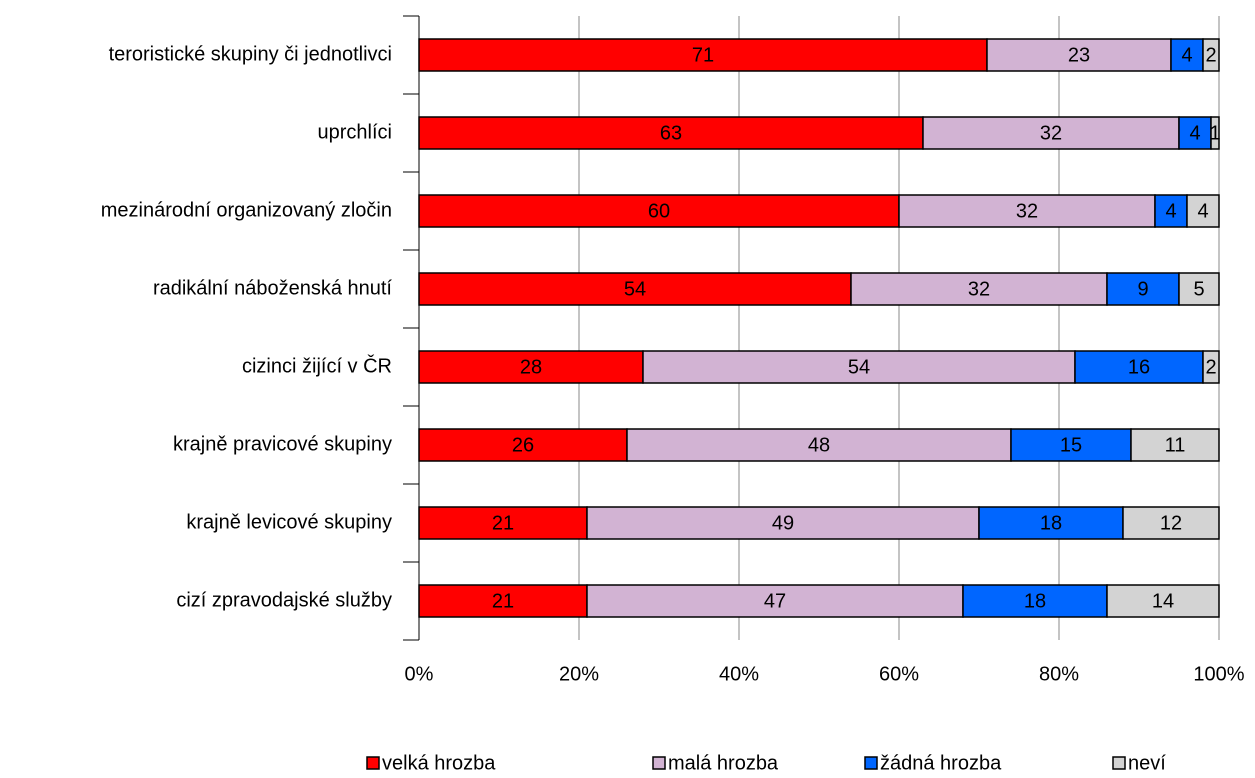  I want to click on legend-label: malá hrozba, so click(723, 763).